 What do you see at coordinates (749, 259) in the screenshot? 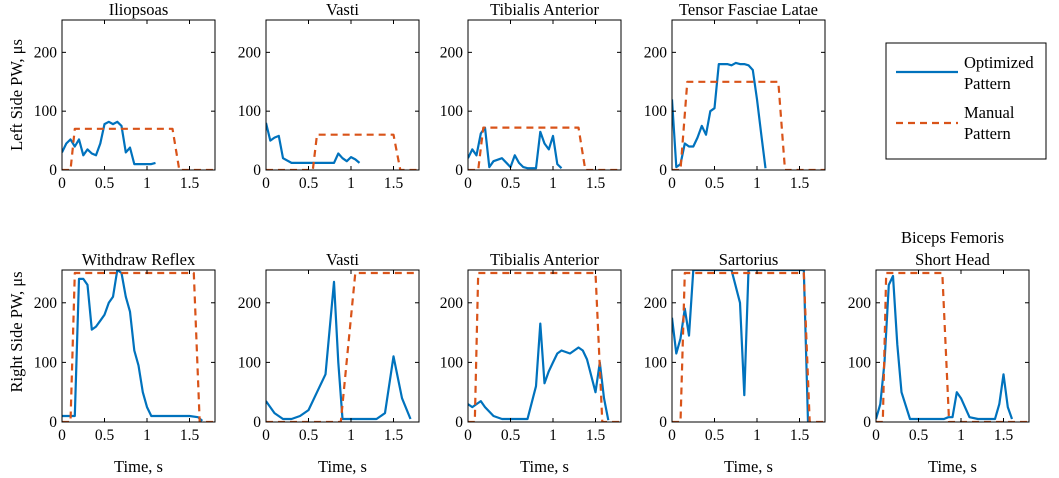
I see `panel-title: Sartorius` at bounding box center [749, 259].